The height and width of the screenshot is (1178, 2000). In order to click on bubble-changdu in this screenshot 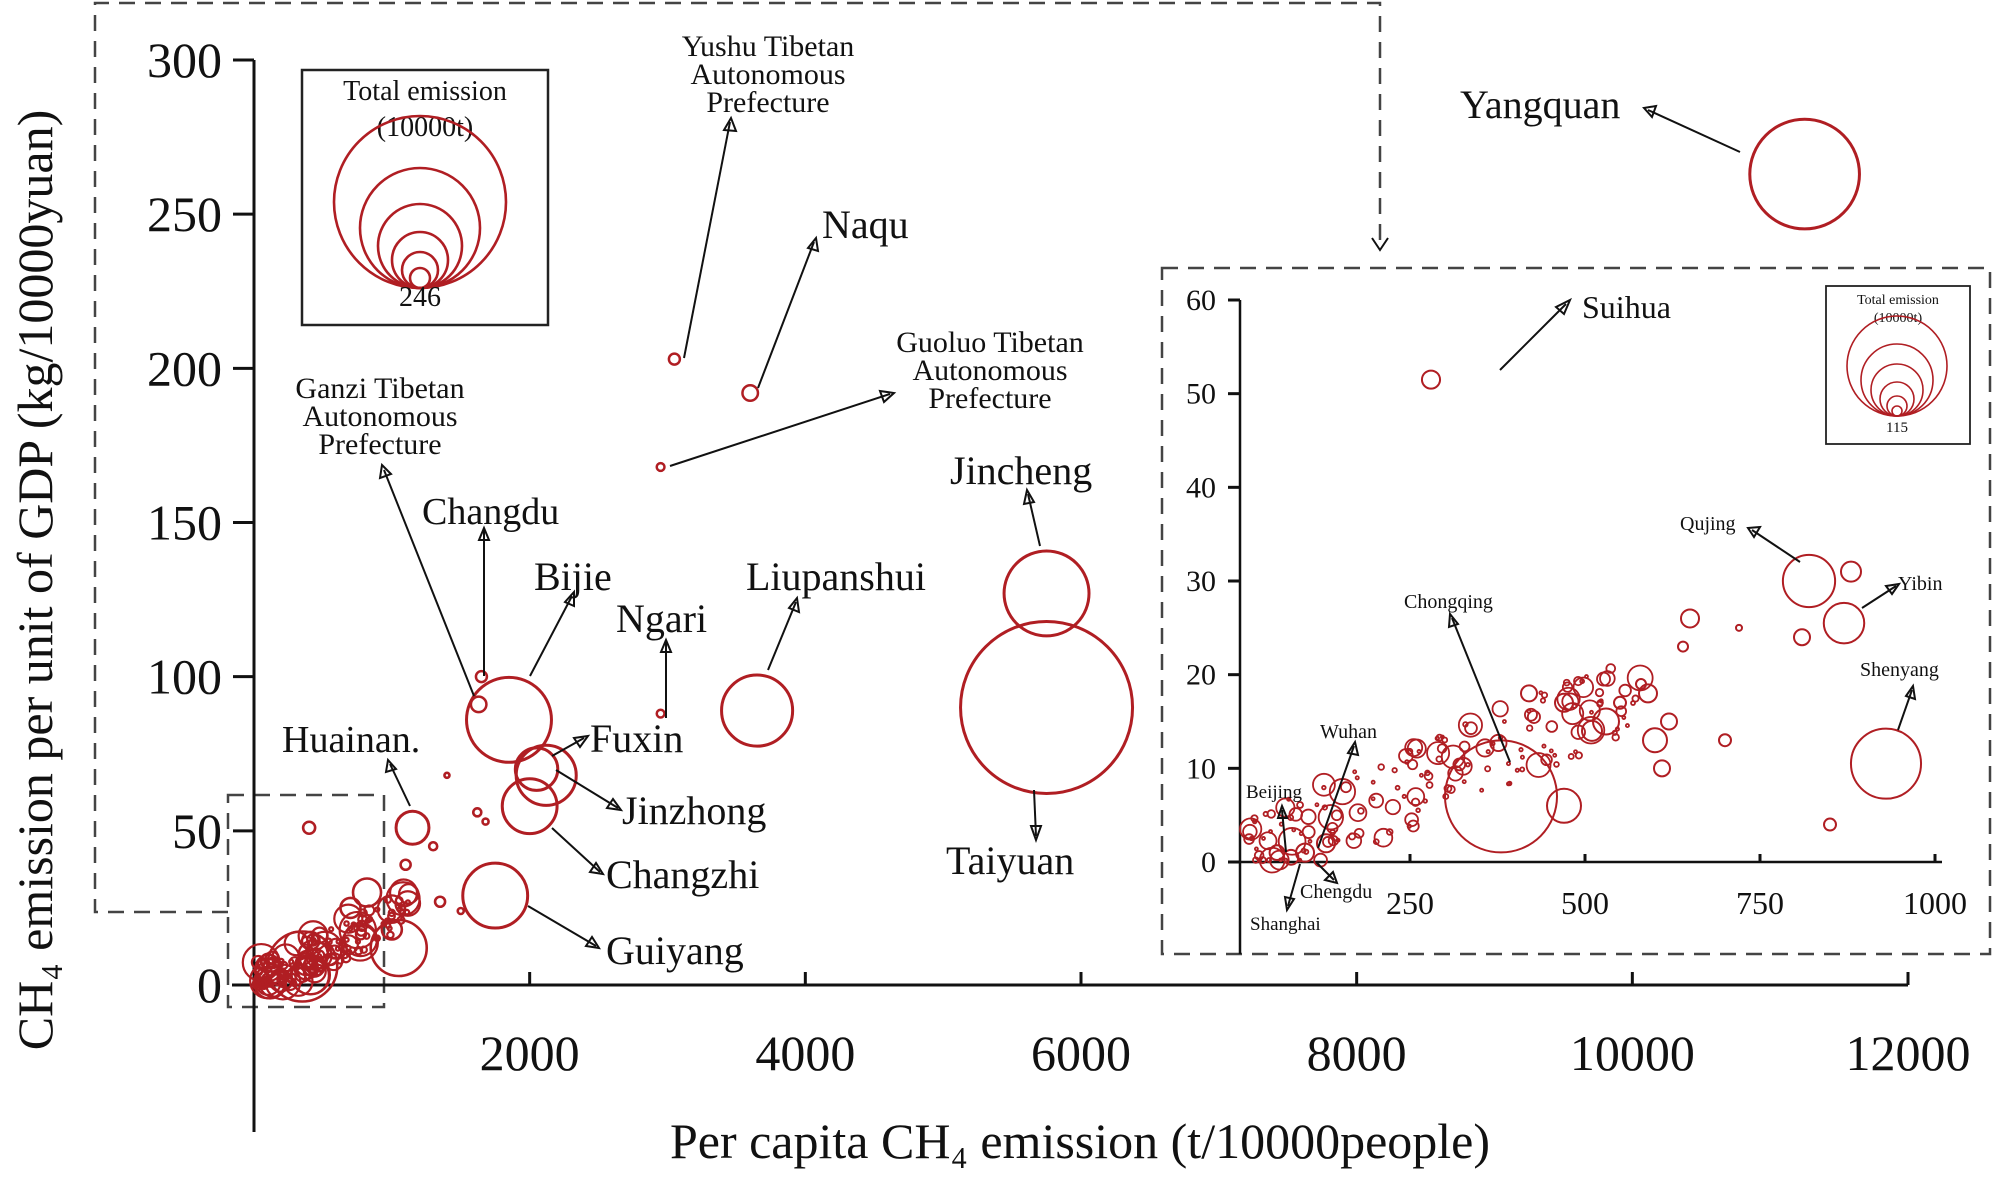, I will do `click(478, 704)`.